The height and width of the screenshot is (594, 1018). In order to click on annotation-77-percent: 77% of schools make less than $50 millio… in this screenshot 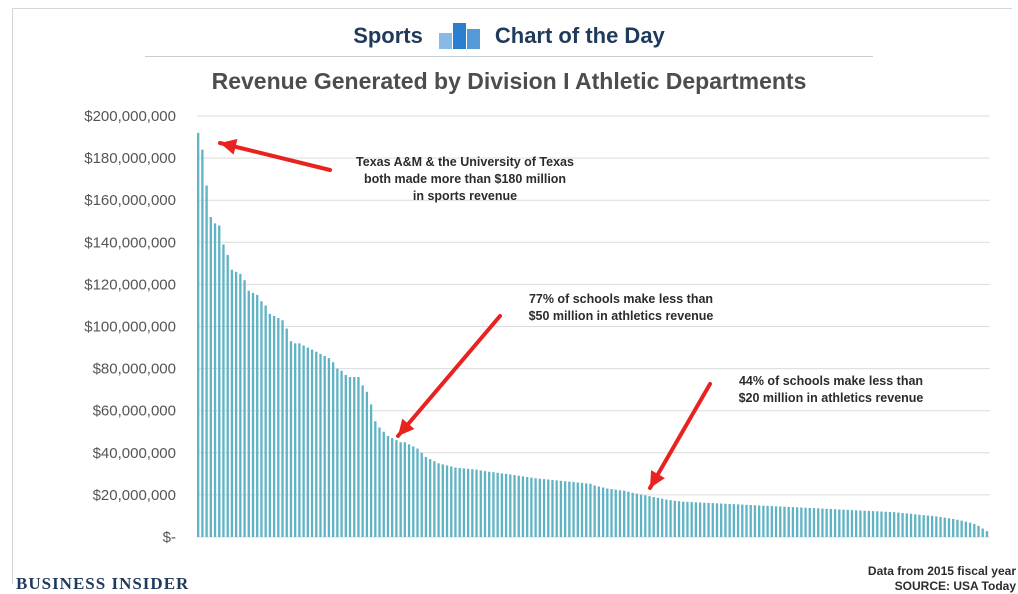, I will do `click(621, 308)`.